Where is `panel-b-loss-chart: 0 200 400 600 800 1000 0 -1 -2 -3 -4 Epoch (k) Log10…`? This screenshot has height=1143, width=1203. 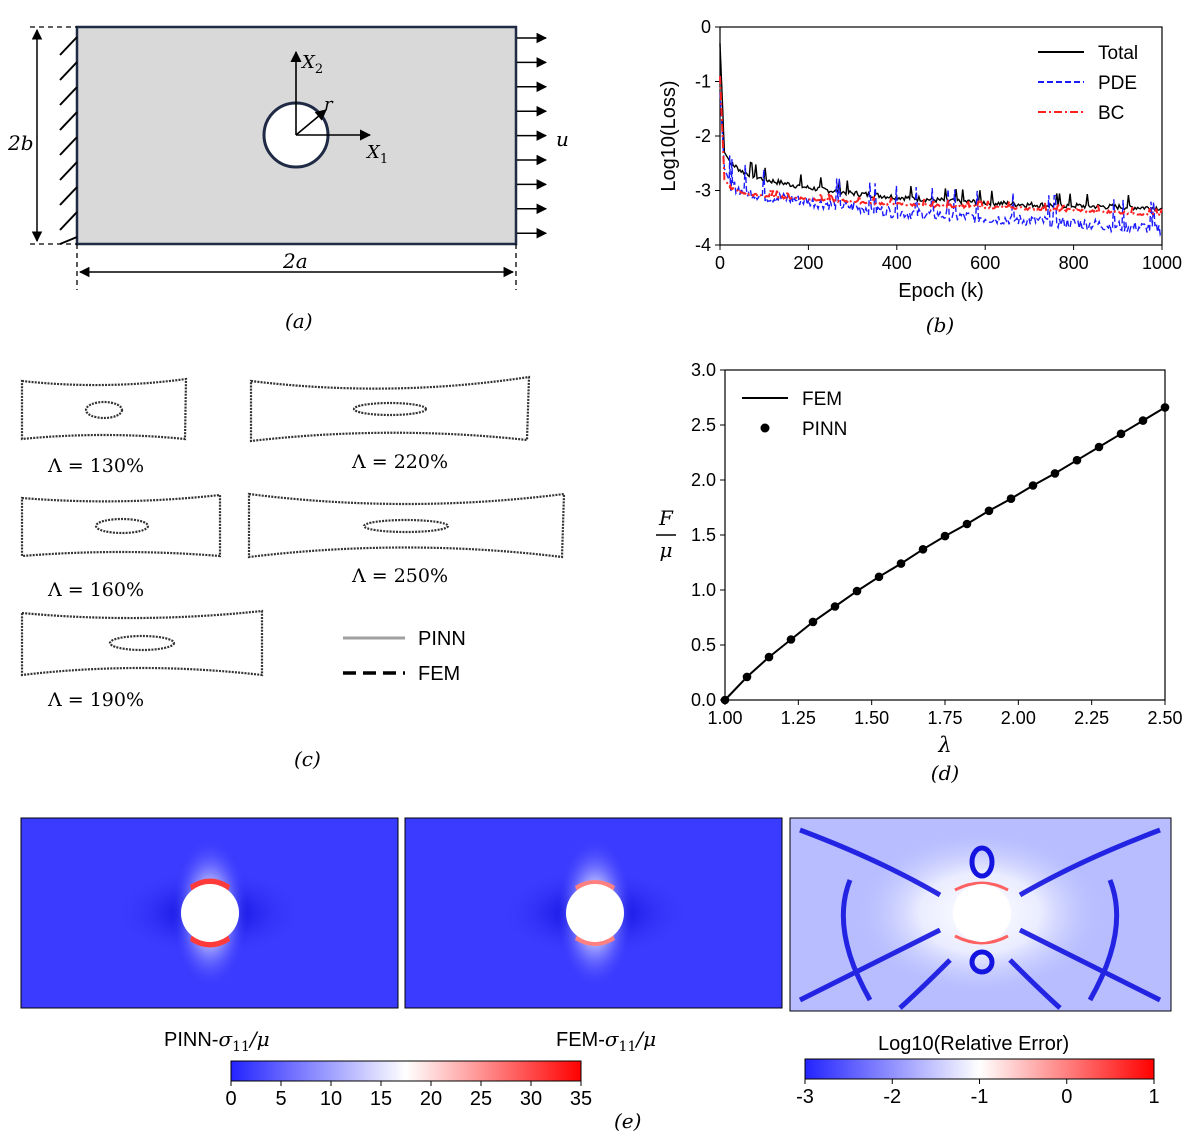
panel-b-loss-chart: 0 200 400 600 800 1000 0 -1 -2 -3 -4 Epoch (k) Log10… is located at coordinates (920, 177).